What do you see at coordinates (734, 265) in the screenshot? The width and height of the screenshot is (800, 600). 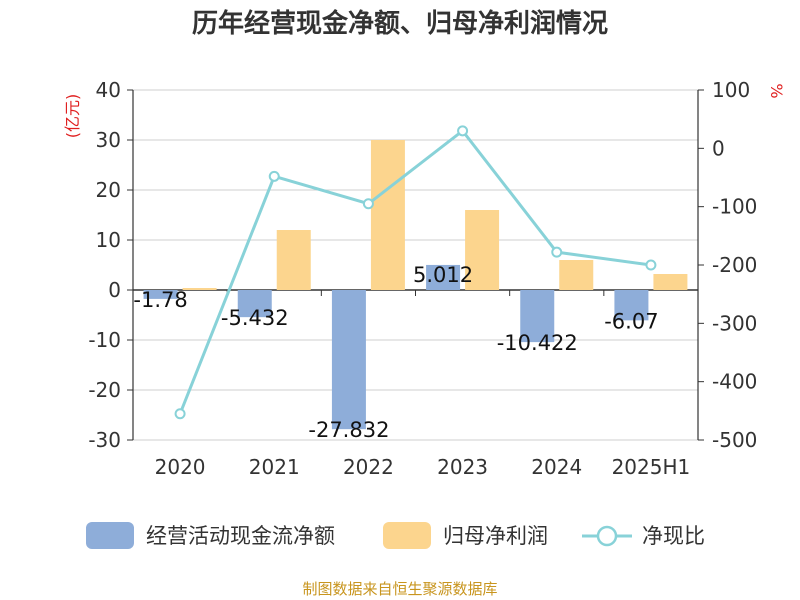 I see `right-tick-label: -200` at bounding box center [734, 265].